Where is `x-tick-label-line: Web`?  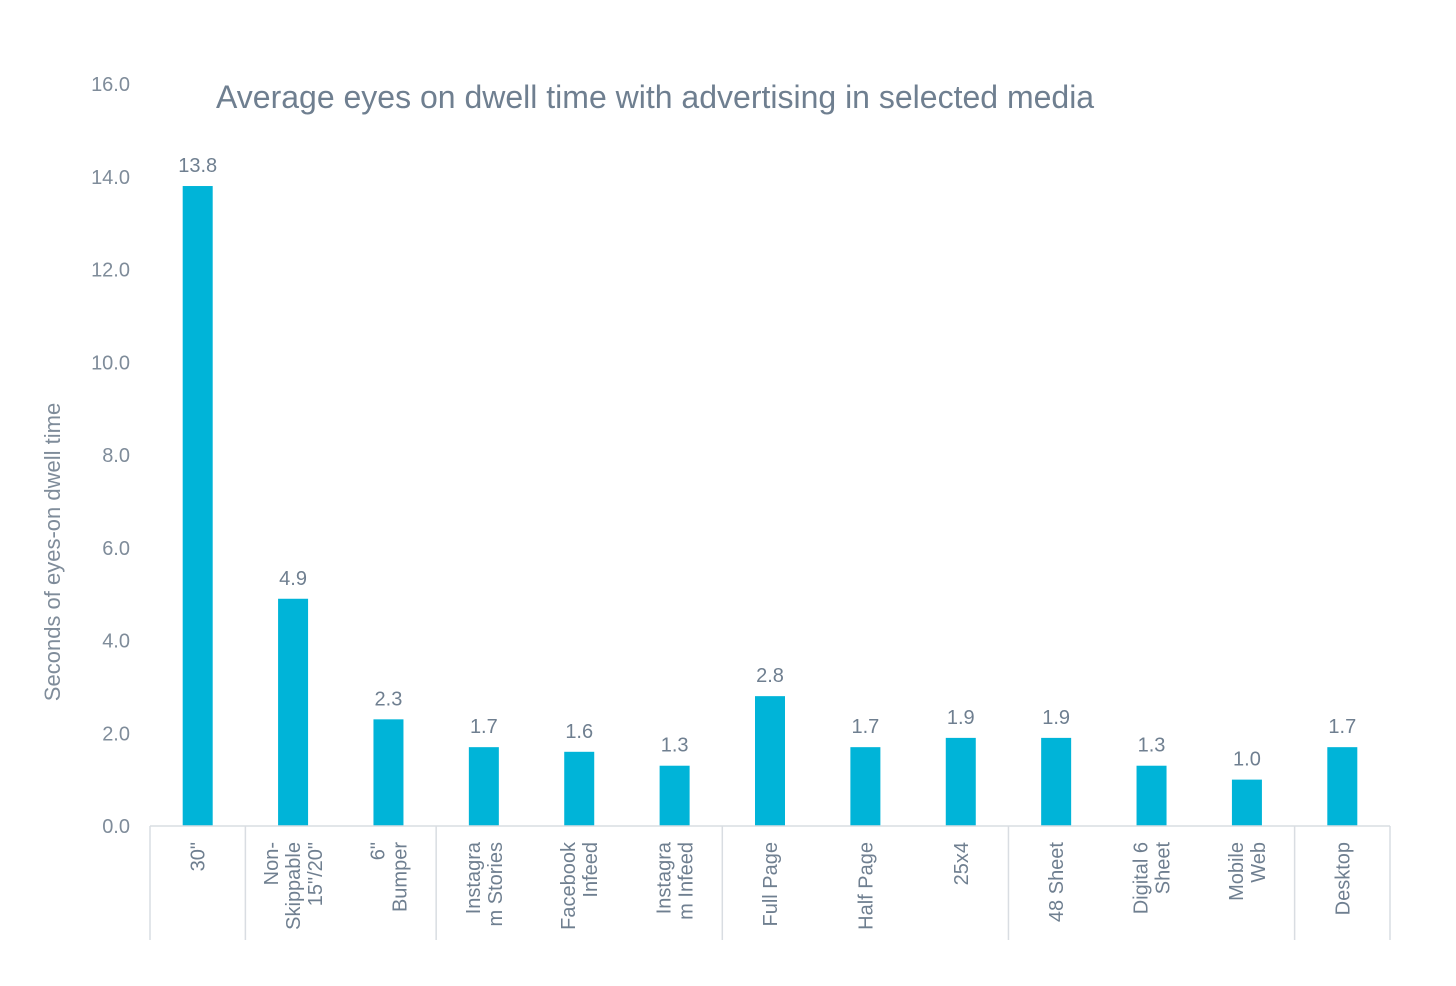
x-tick-label-line: Web is located at coordinates (1259, 862).